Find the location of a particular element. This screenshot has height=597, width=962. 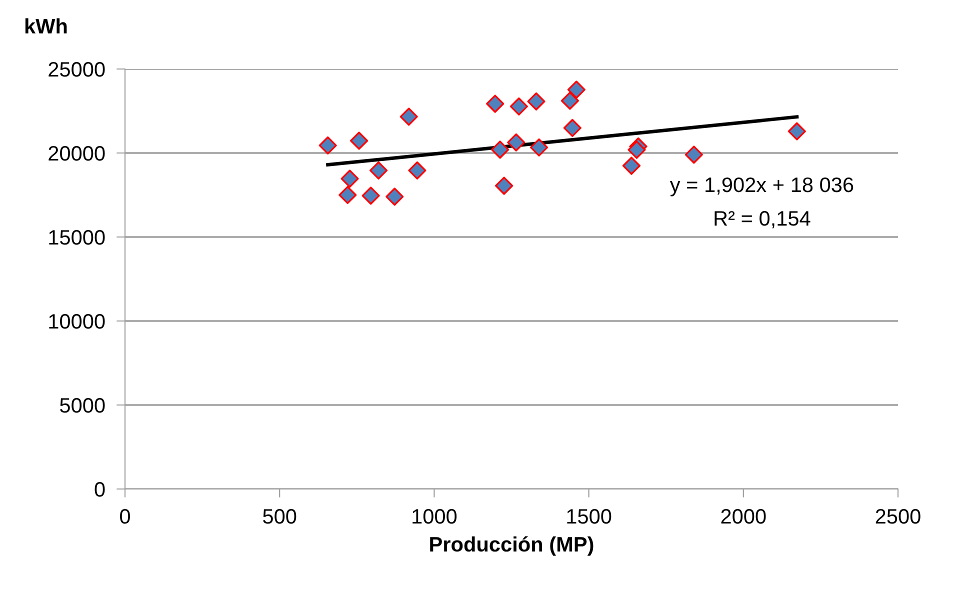

y-tick-label: 10000 is located at coordinates (77, 321).